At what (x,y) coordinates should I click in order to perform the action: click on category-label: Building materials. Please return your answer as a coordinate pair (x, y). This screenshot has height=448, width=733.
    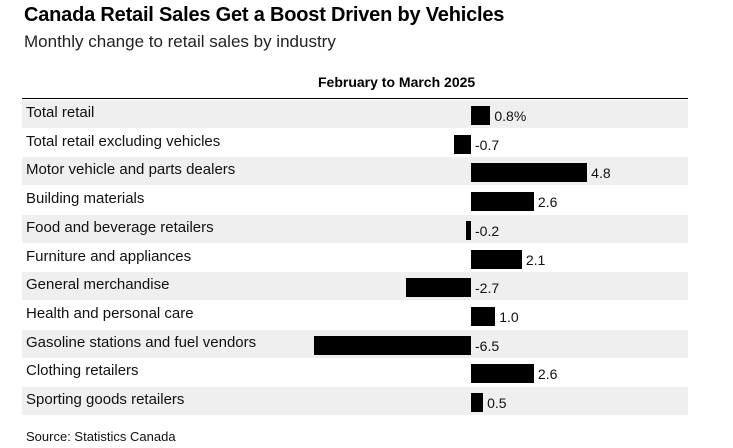
    Looking at the image, I should click on (85, 199).